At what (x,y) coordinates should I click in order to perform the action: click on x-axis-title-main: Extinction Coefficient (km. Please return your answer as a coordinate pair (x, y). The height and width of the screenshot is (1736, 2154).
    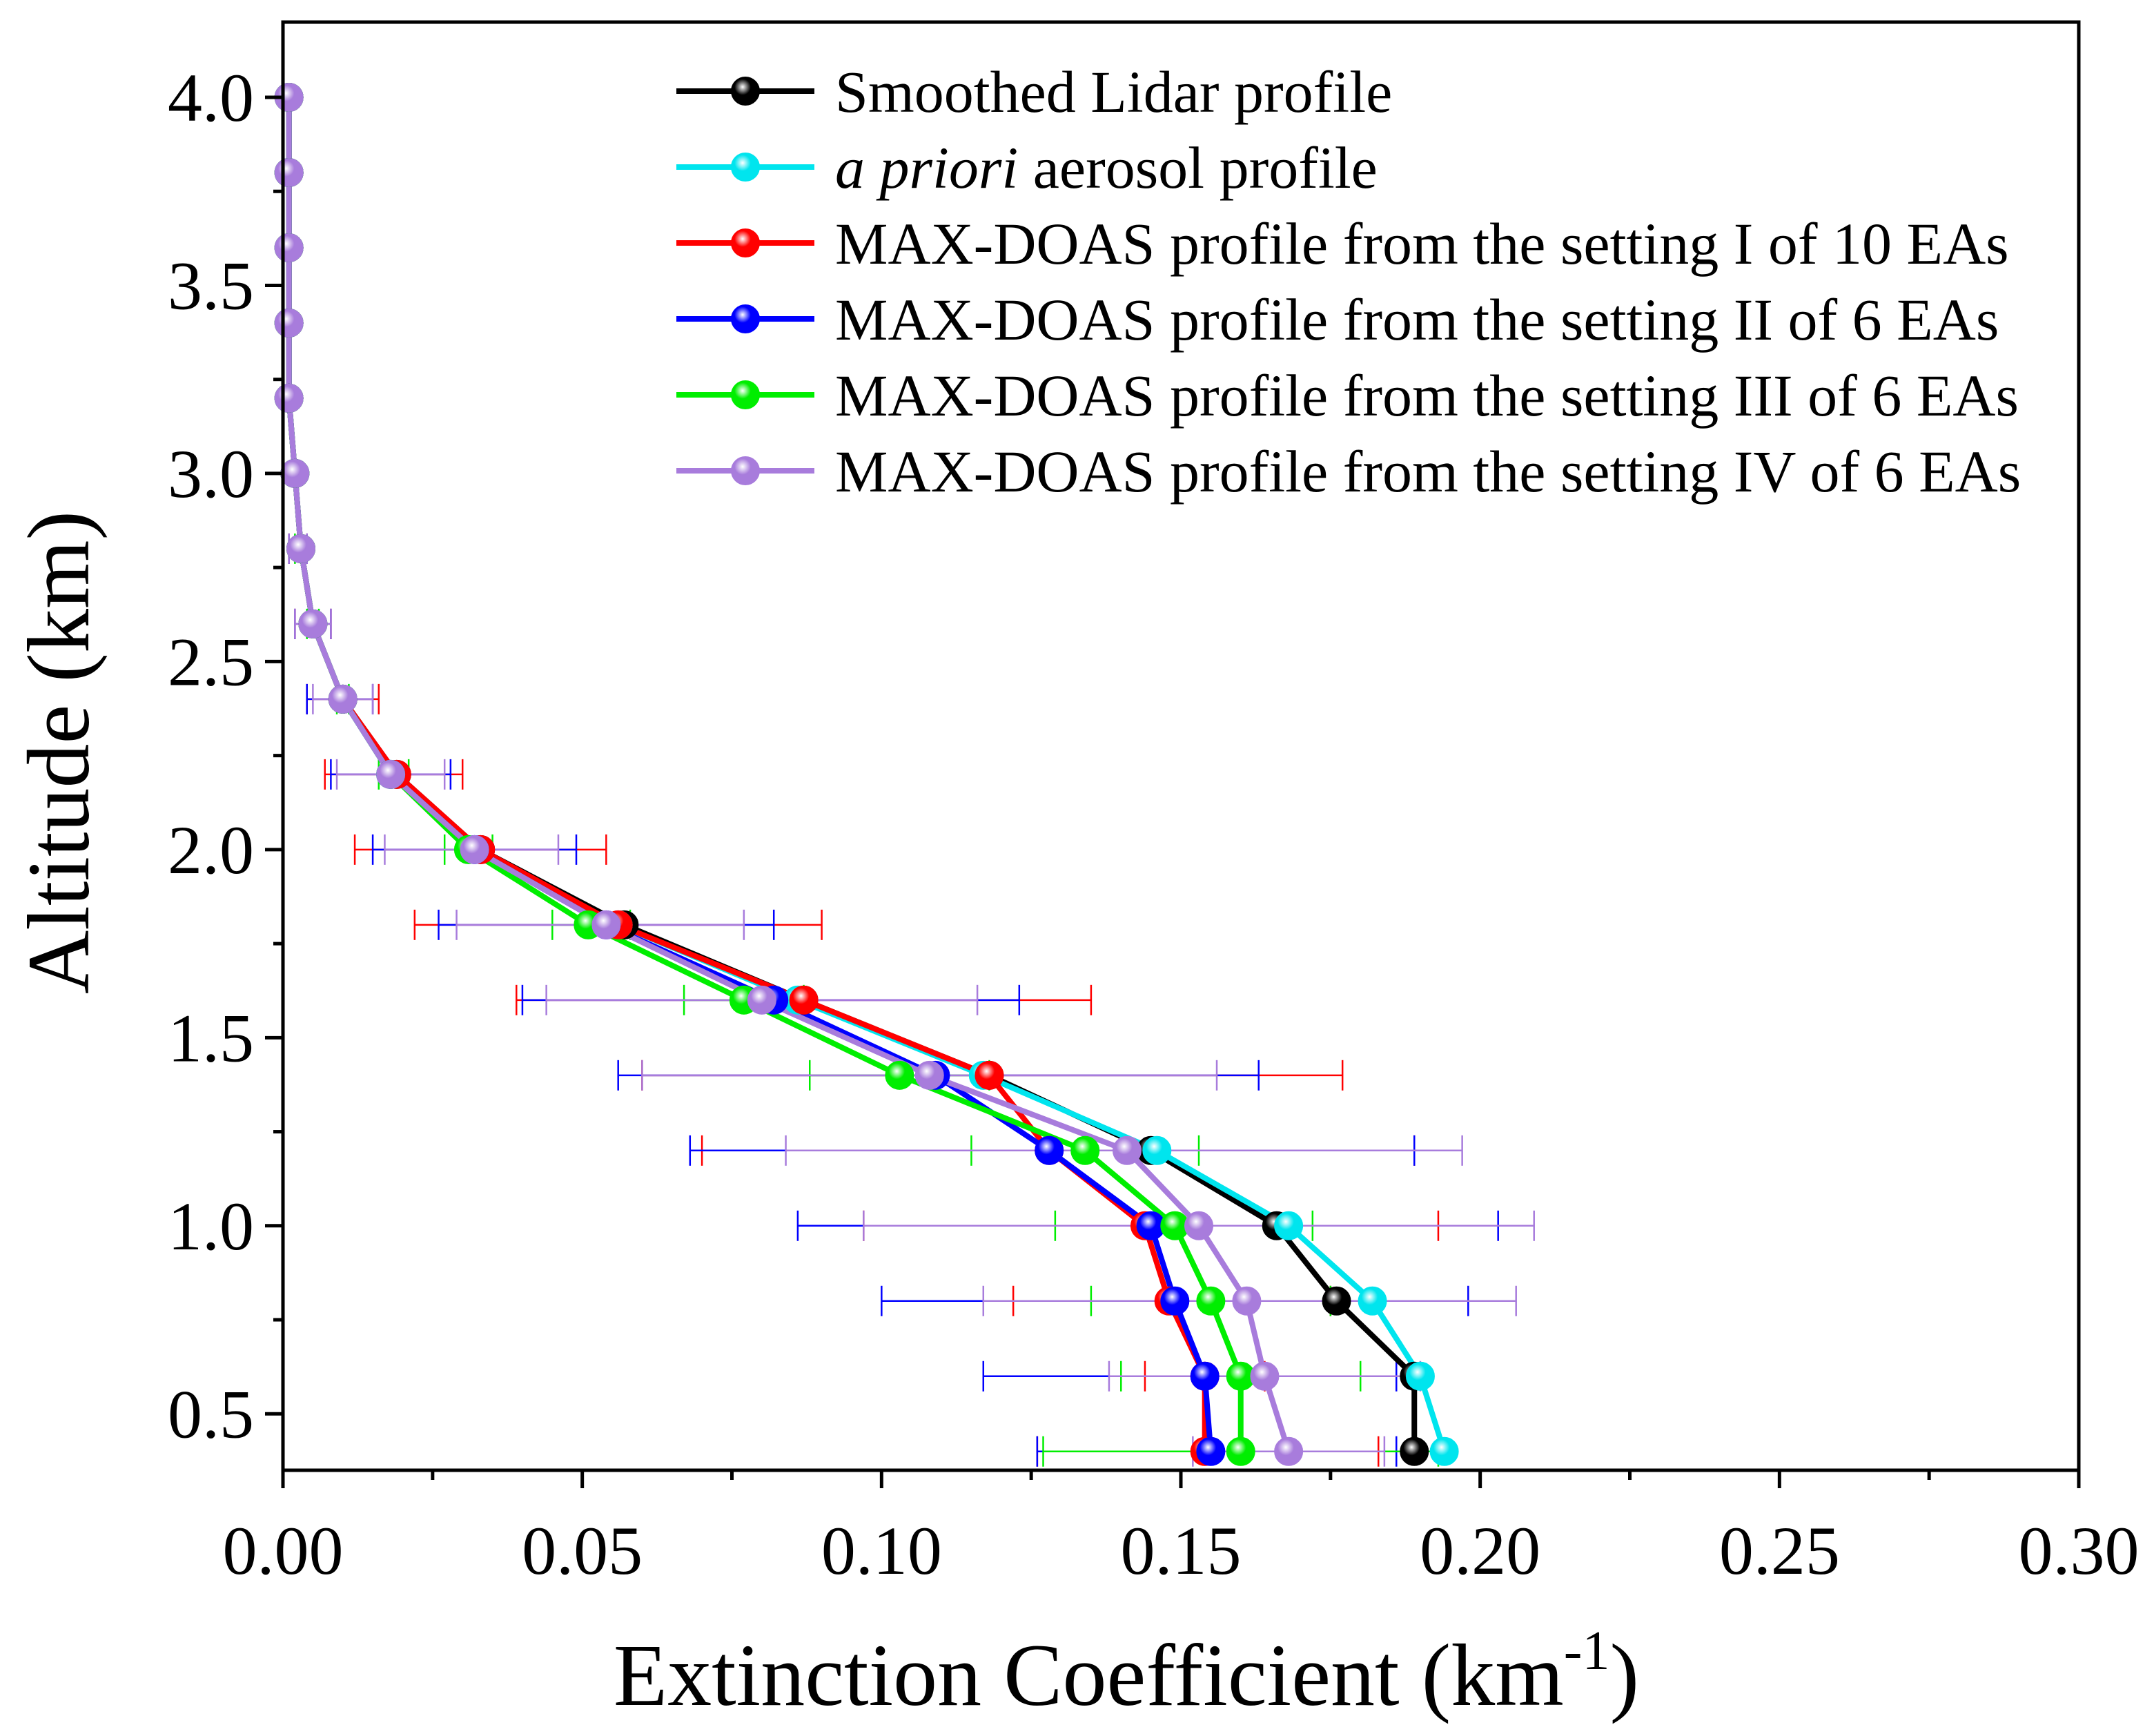
    Looking at the image, I should click on (1089, 1675).